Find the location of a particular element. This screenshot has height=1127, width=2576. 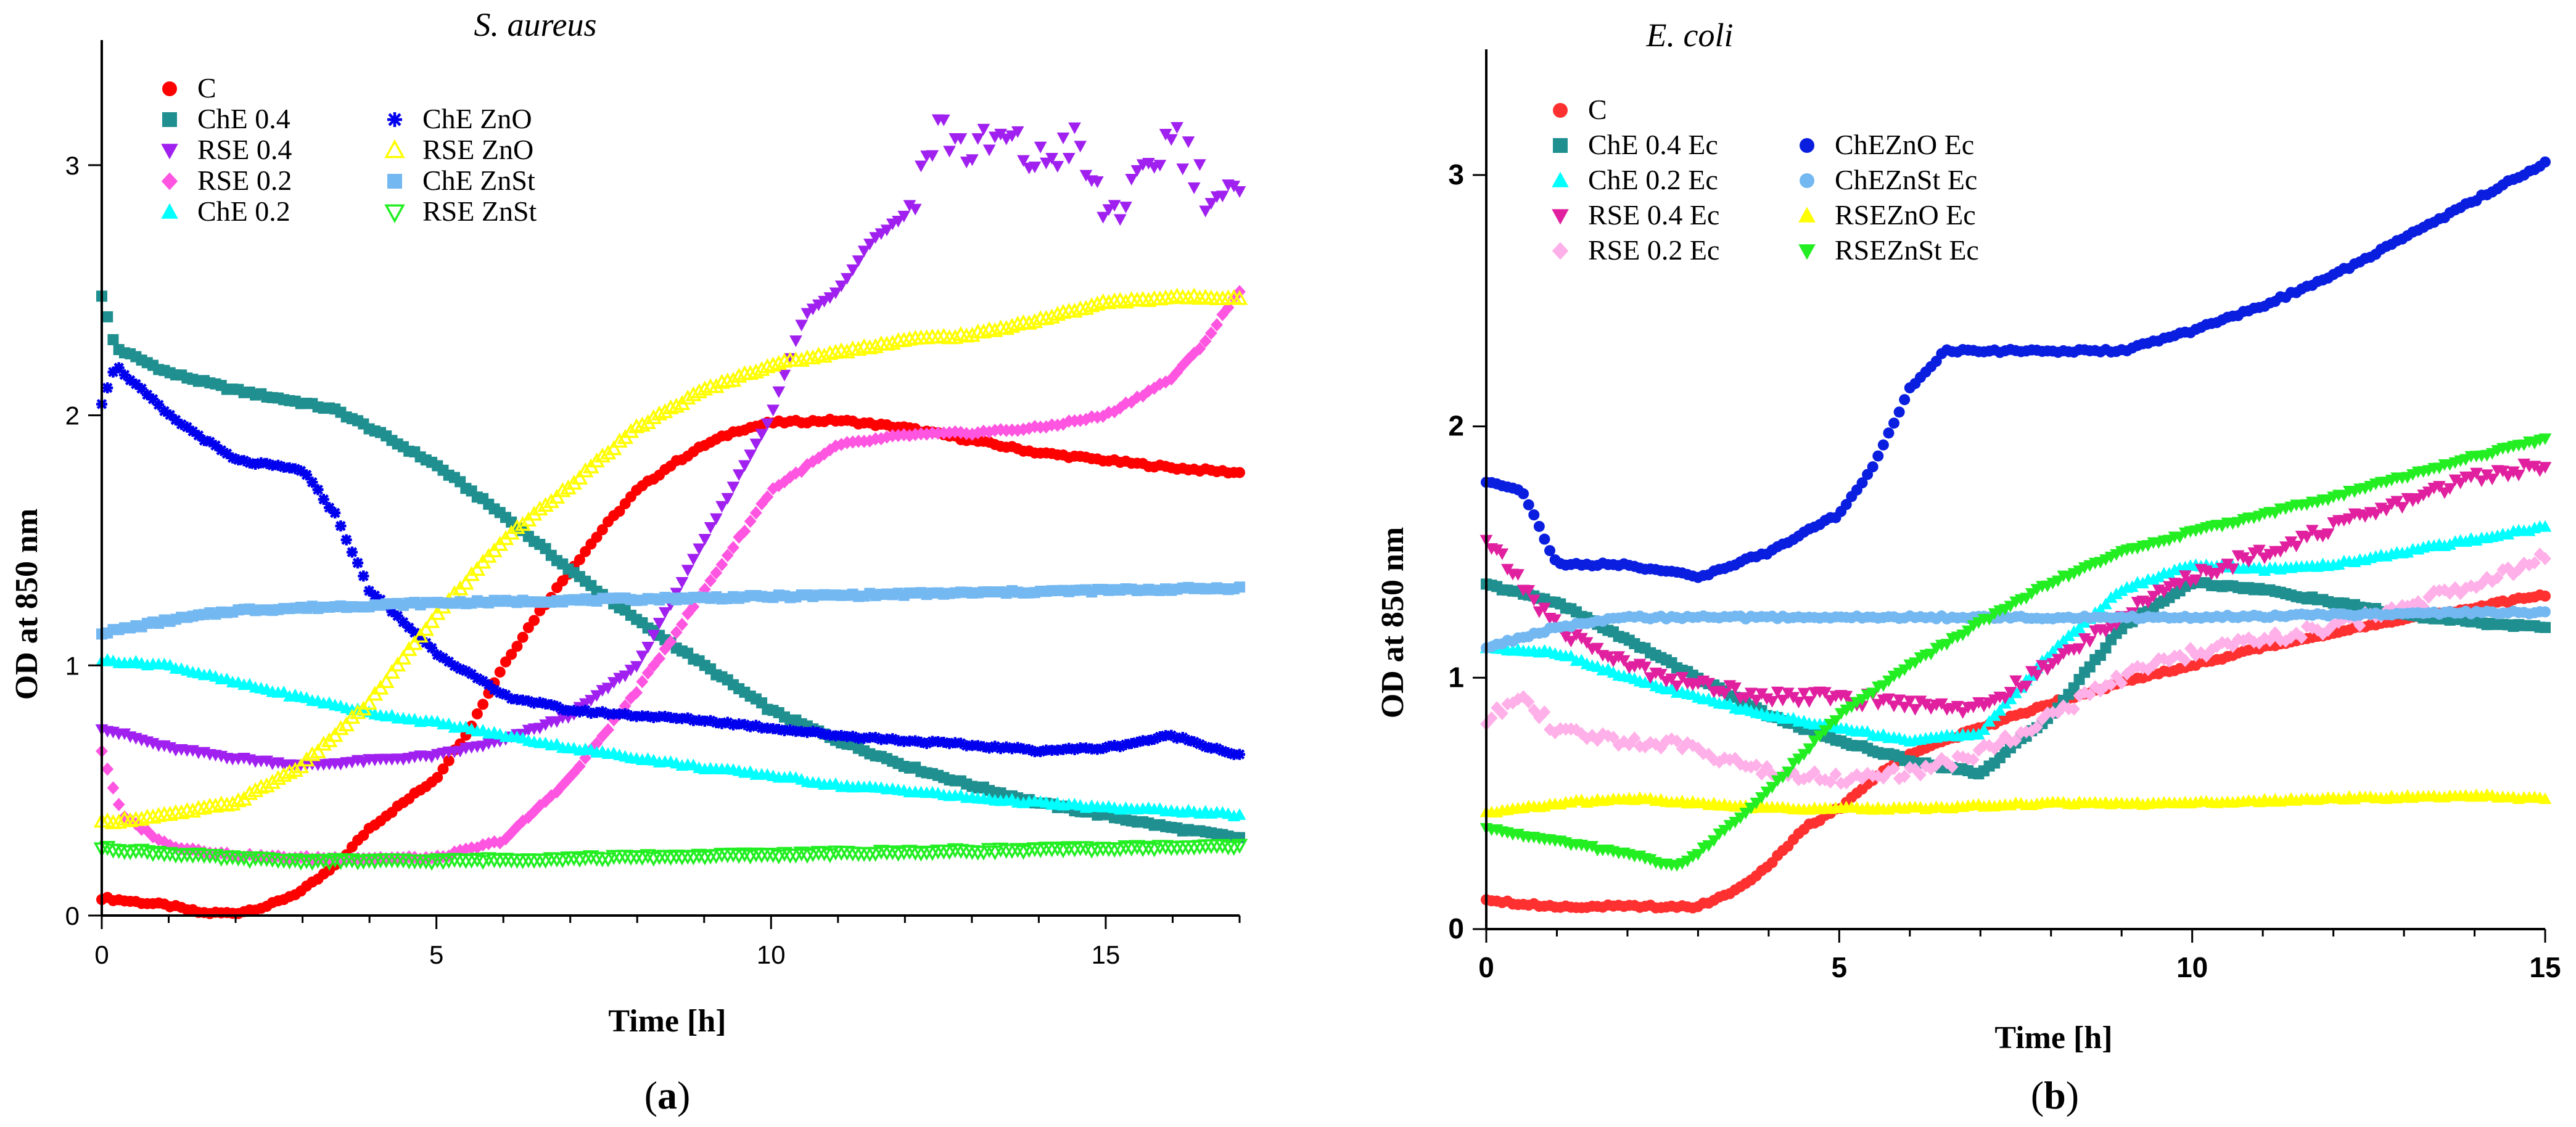

x-tick-label: 10 is located at coordinates (2192, 967).